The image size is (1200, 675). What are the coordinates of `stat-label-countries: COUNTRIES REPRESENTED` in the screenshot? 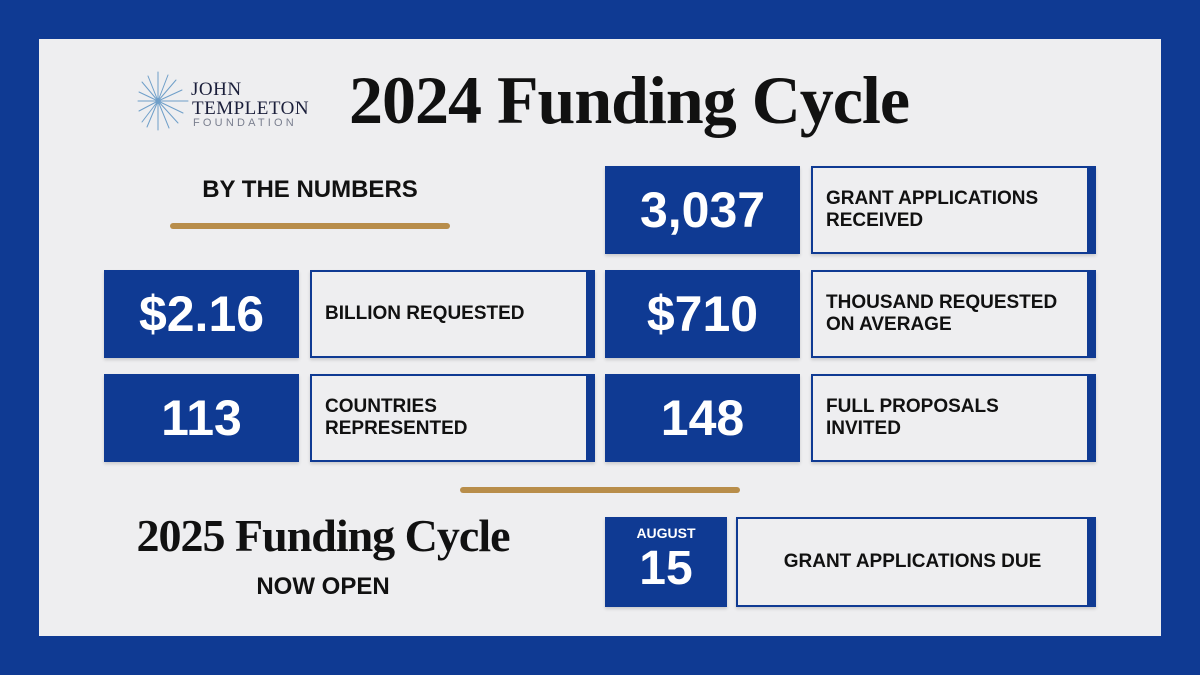 It's located at (452, 418).